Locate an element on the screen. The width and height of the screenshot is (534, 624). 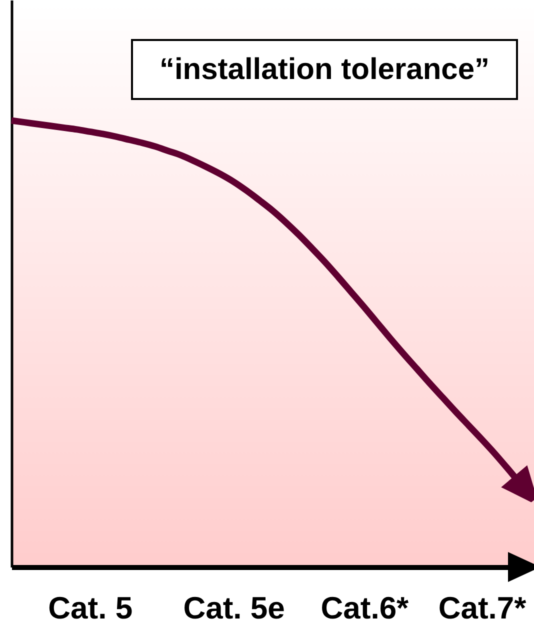
x-tick-label: Cat. 5 is located at coordinates (90, 607).